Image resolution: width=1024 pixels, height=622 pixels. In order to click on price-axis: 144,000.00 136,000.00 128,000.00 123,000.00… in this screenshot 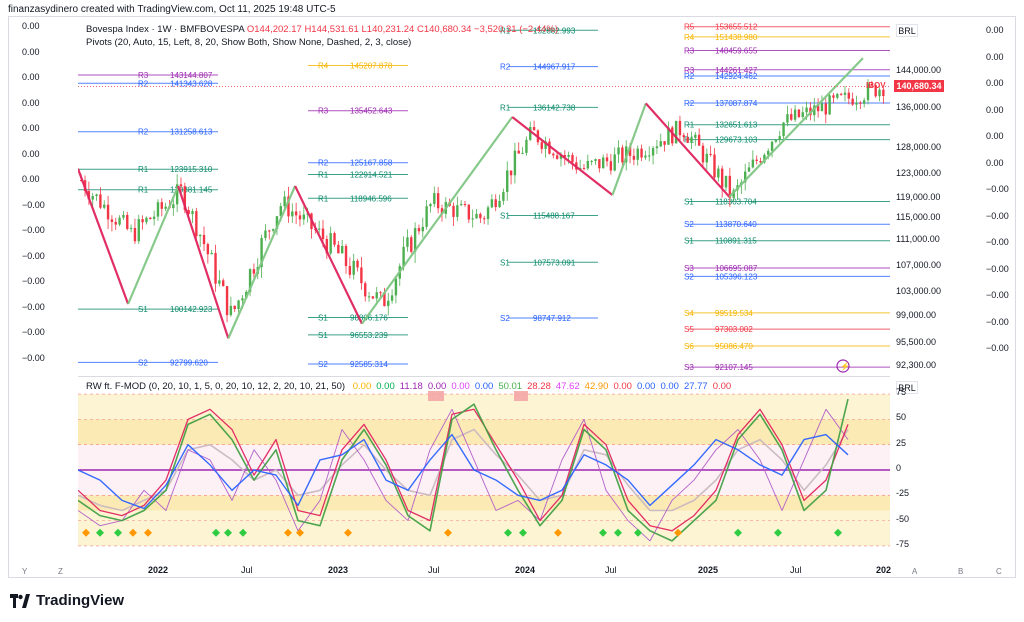, I will do `click(923, 195)`.